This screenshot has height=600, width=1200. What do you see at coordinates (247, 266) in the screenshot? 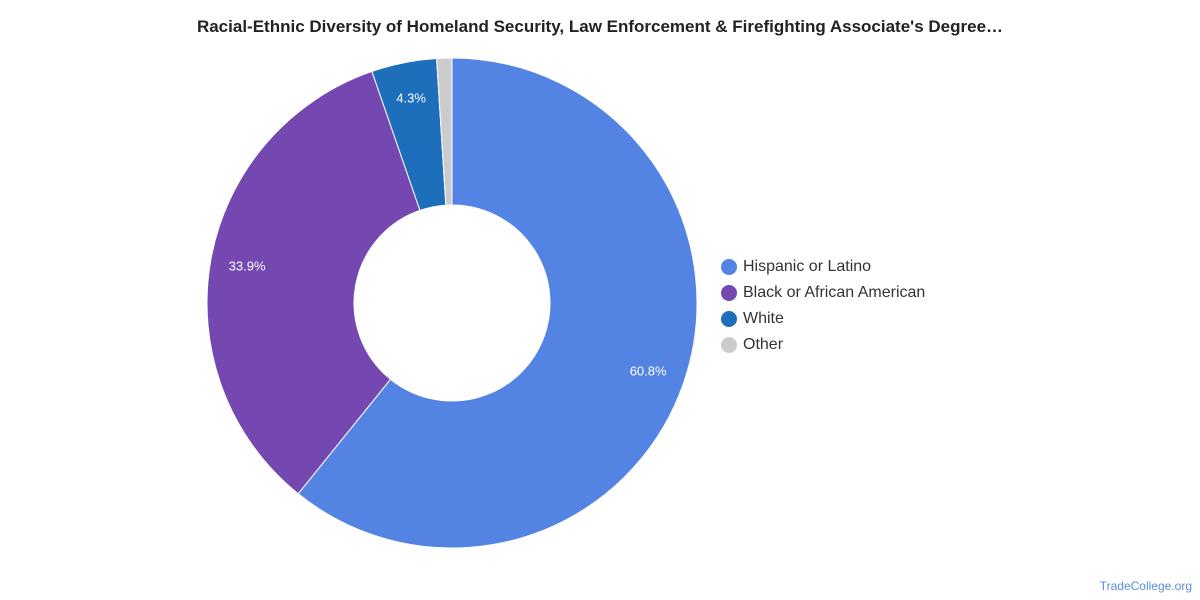
I see `slice-label-black-or-african-american: 33.9%` at bounding box center [247, 266].